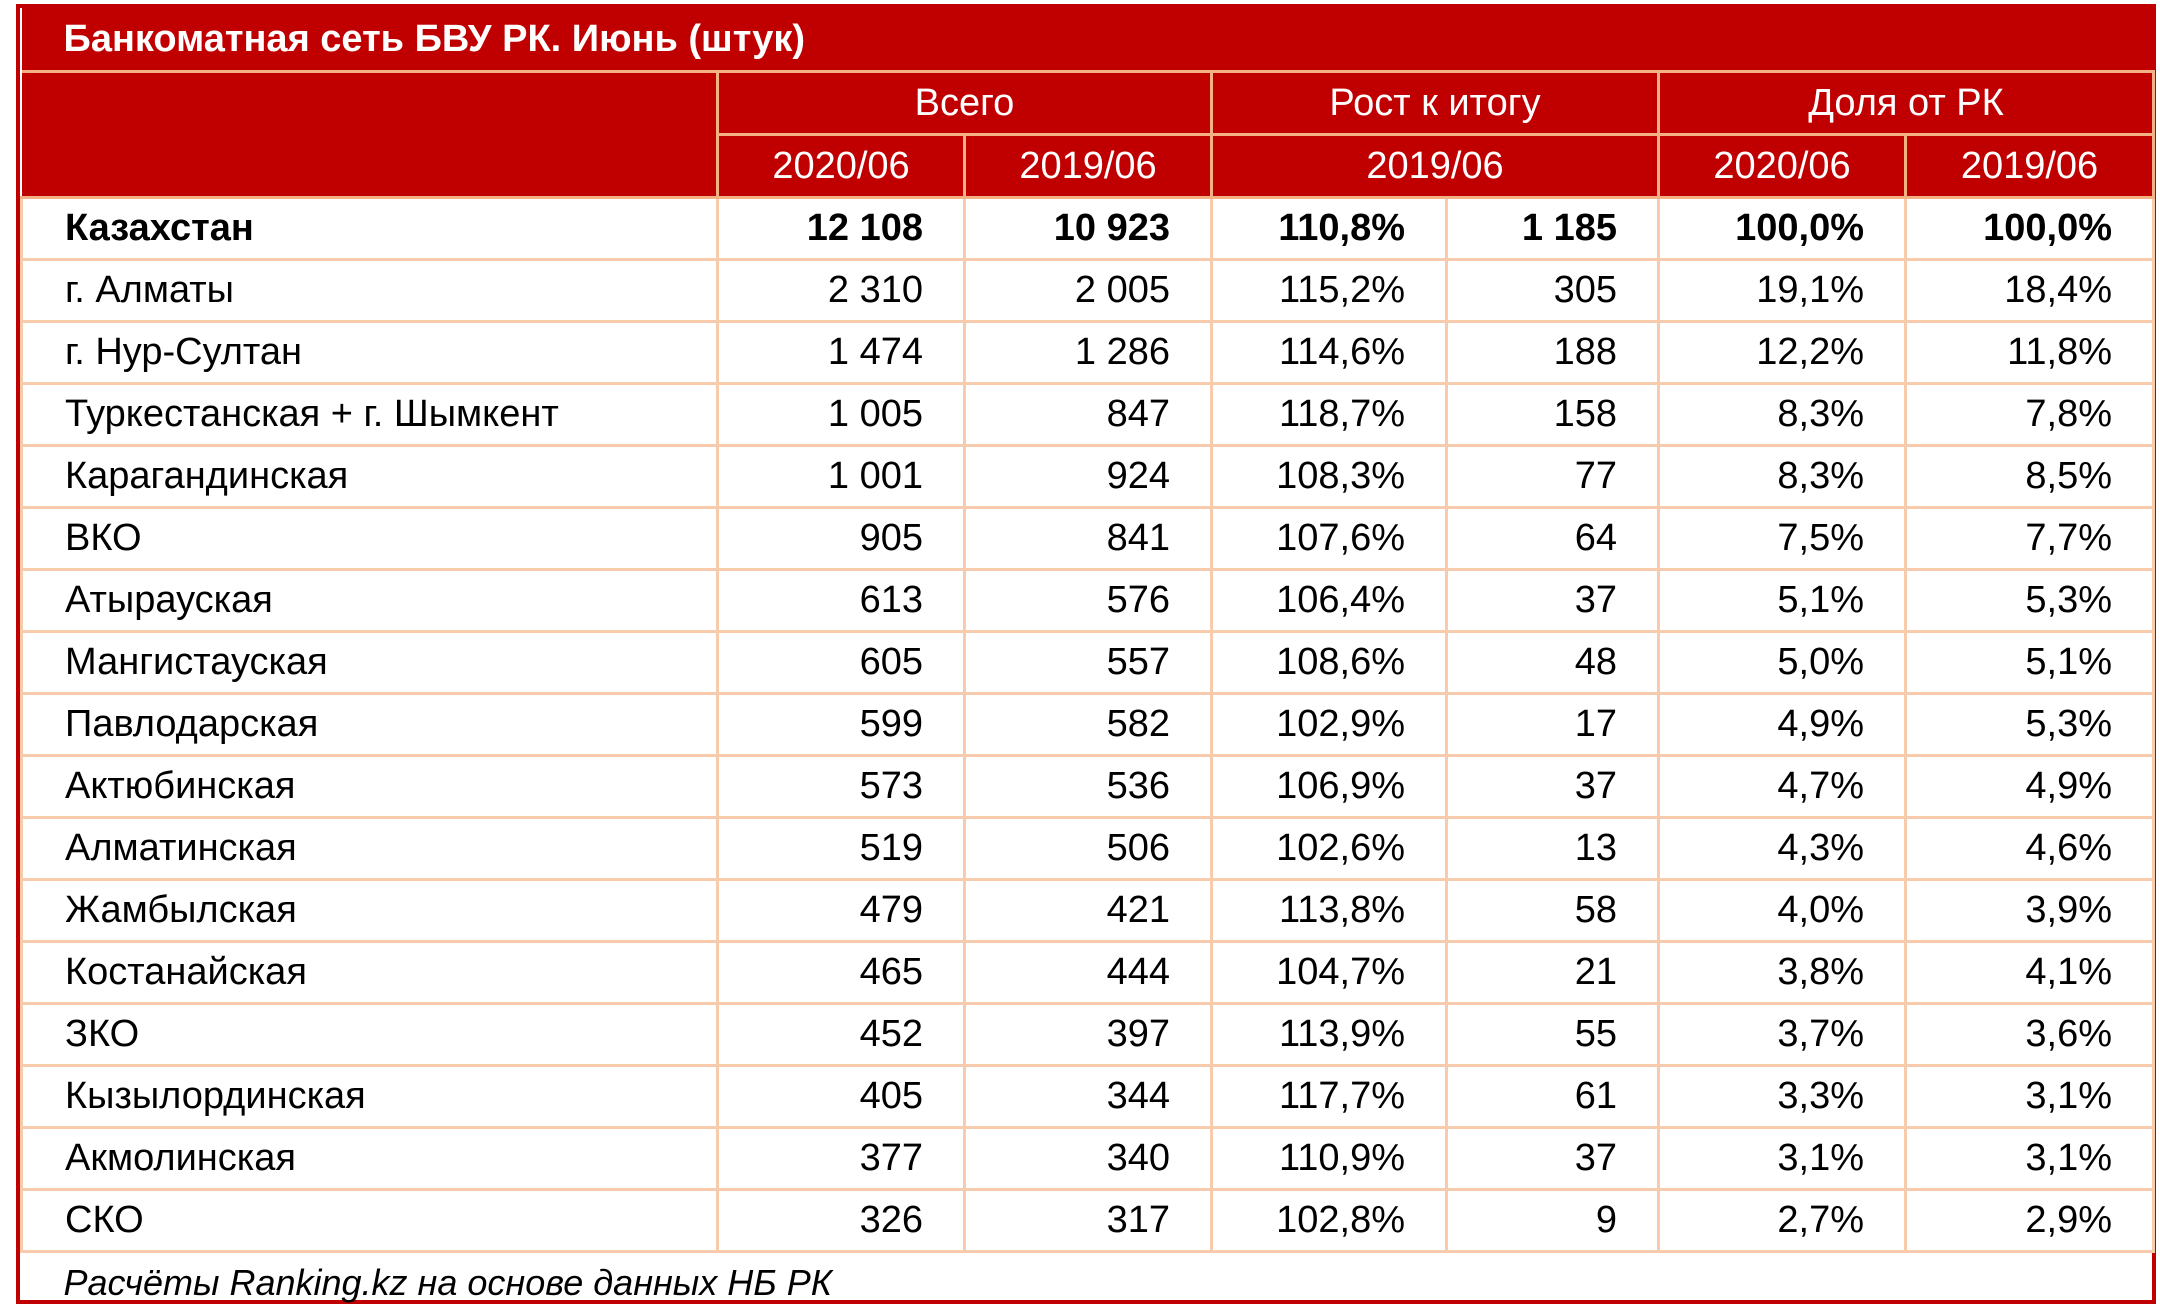 This screenshot has height=1313, width=2160. What do you see at coordinates (2030, 663) in the screenshot?
I see `share-2019-cell: 5,1%` at bounding box center [2030, 663].